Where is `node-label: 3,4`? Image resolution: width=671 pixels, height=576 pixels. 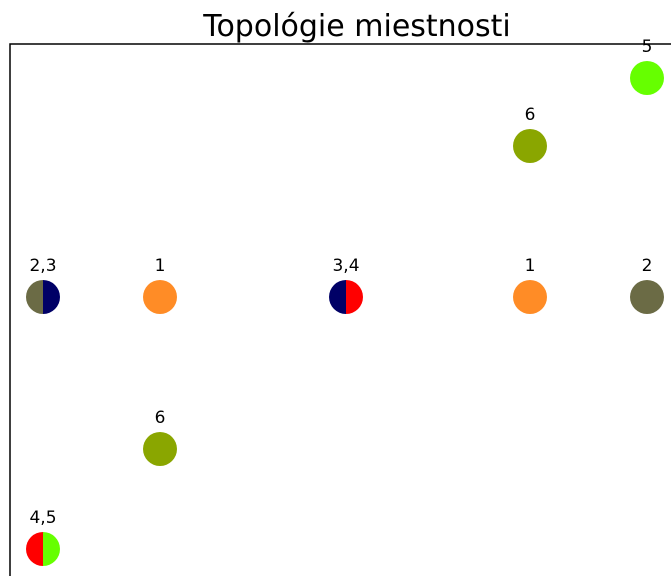
node-label: 3,4 is located at coordinates (345, 266).